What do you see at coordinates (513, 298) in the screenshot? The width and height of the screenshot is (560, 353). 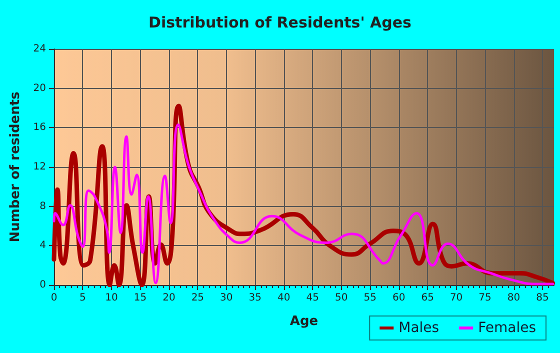 I see `x-tick-label: 80` at bounding box center [513, 298].